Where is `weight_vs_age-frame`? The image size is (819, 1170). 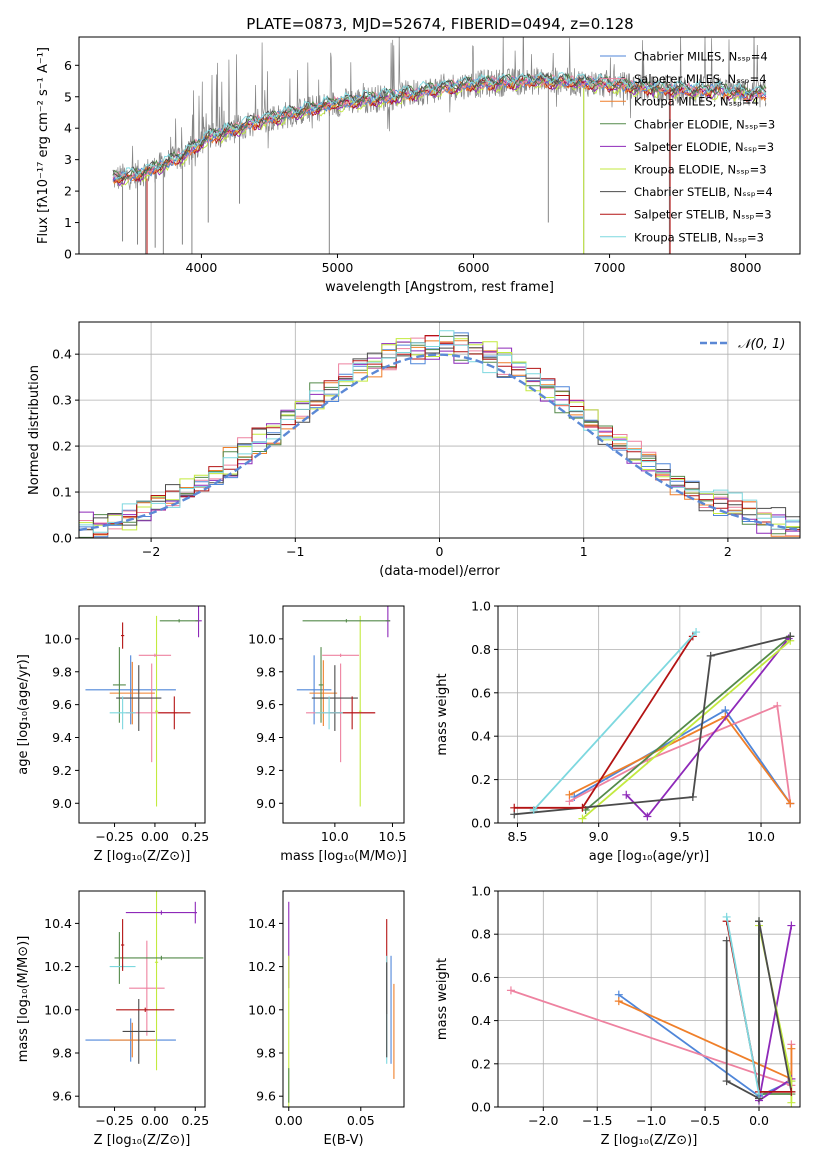 weight_vs_age-frame is located at coordinates (649, 714).